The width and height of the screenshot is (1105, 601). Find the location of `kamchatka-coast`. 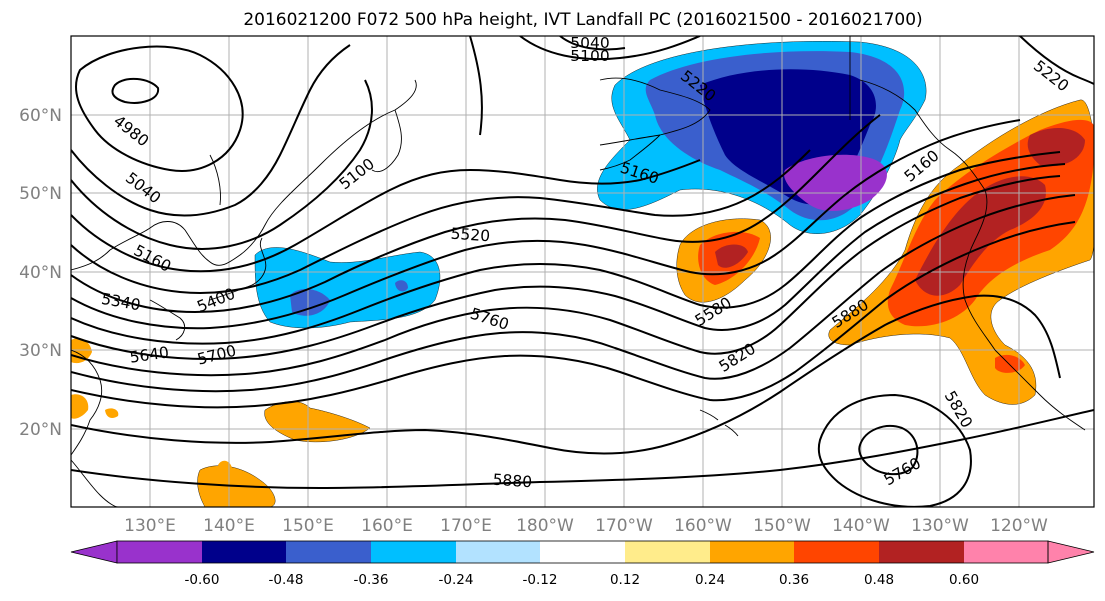

kamchatka-coast is located at coordinates (386, 141).